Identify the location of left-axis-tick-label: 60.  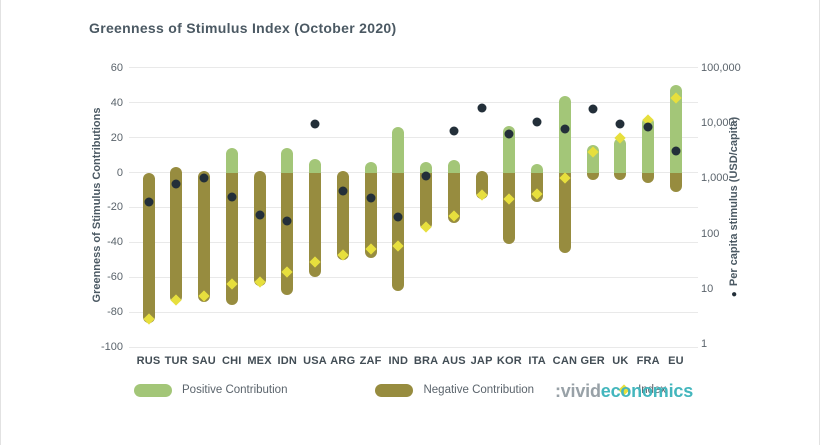
(116, 67).